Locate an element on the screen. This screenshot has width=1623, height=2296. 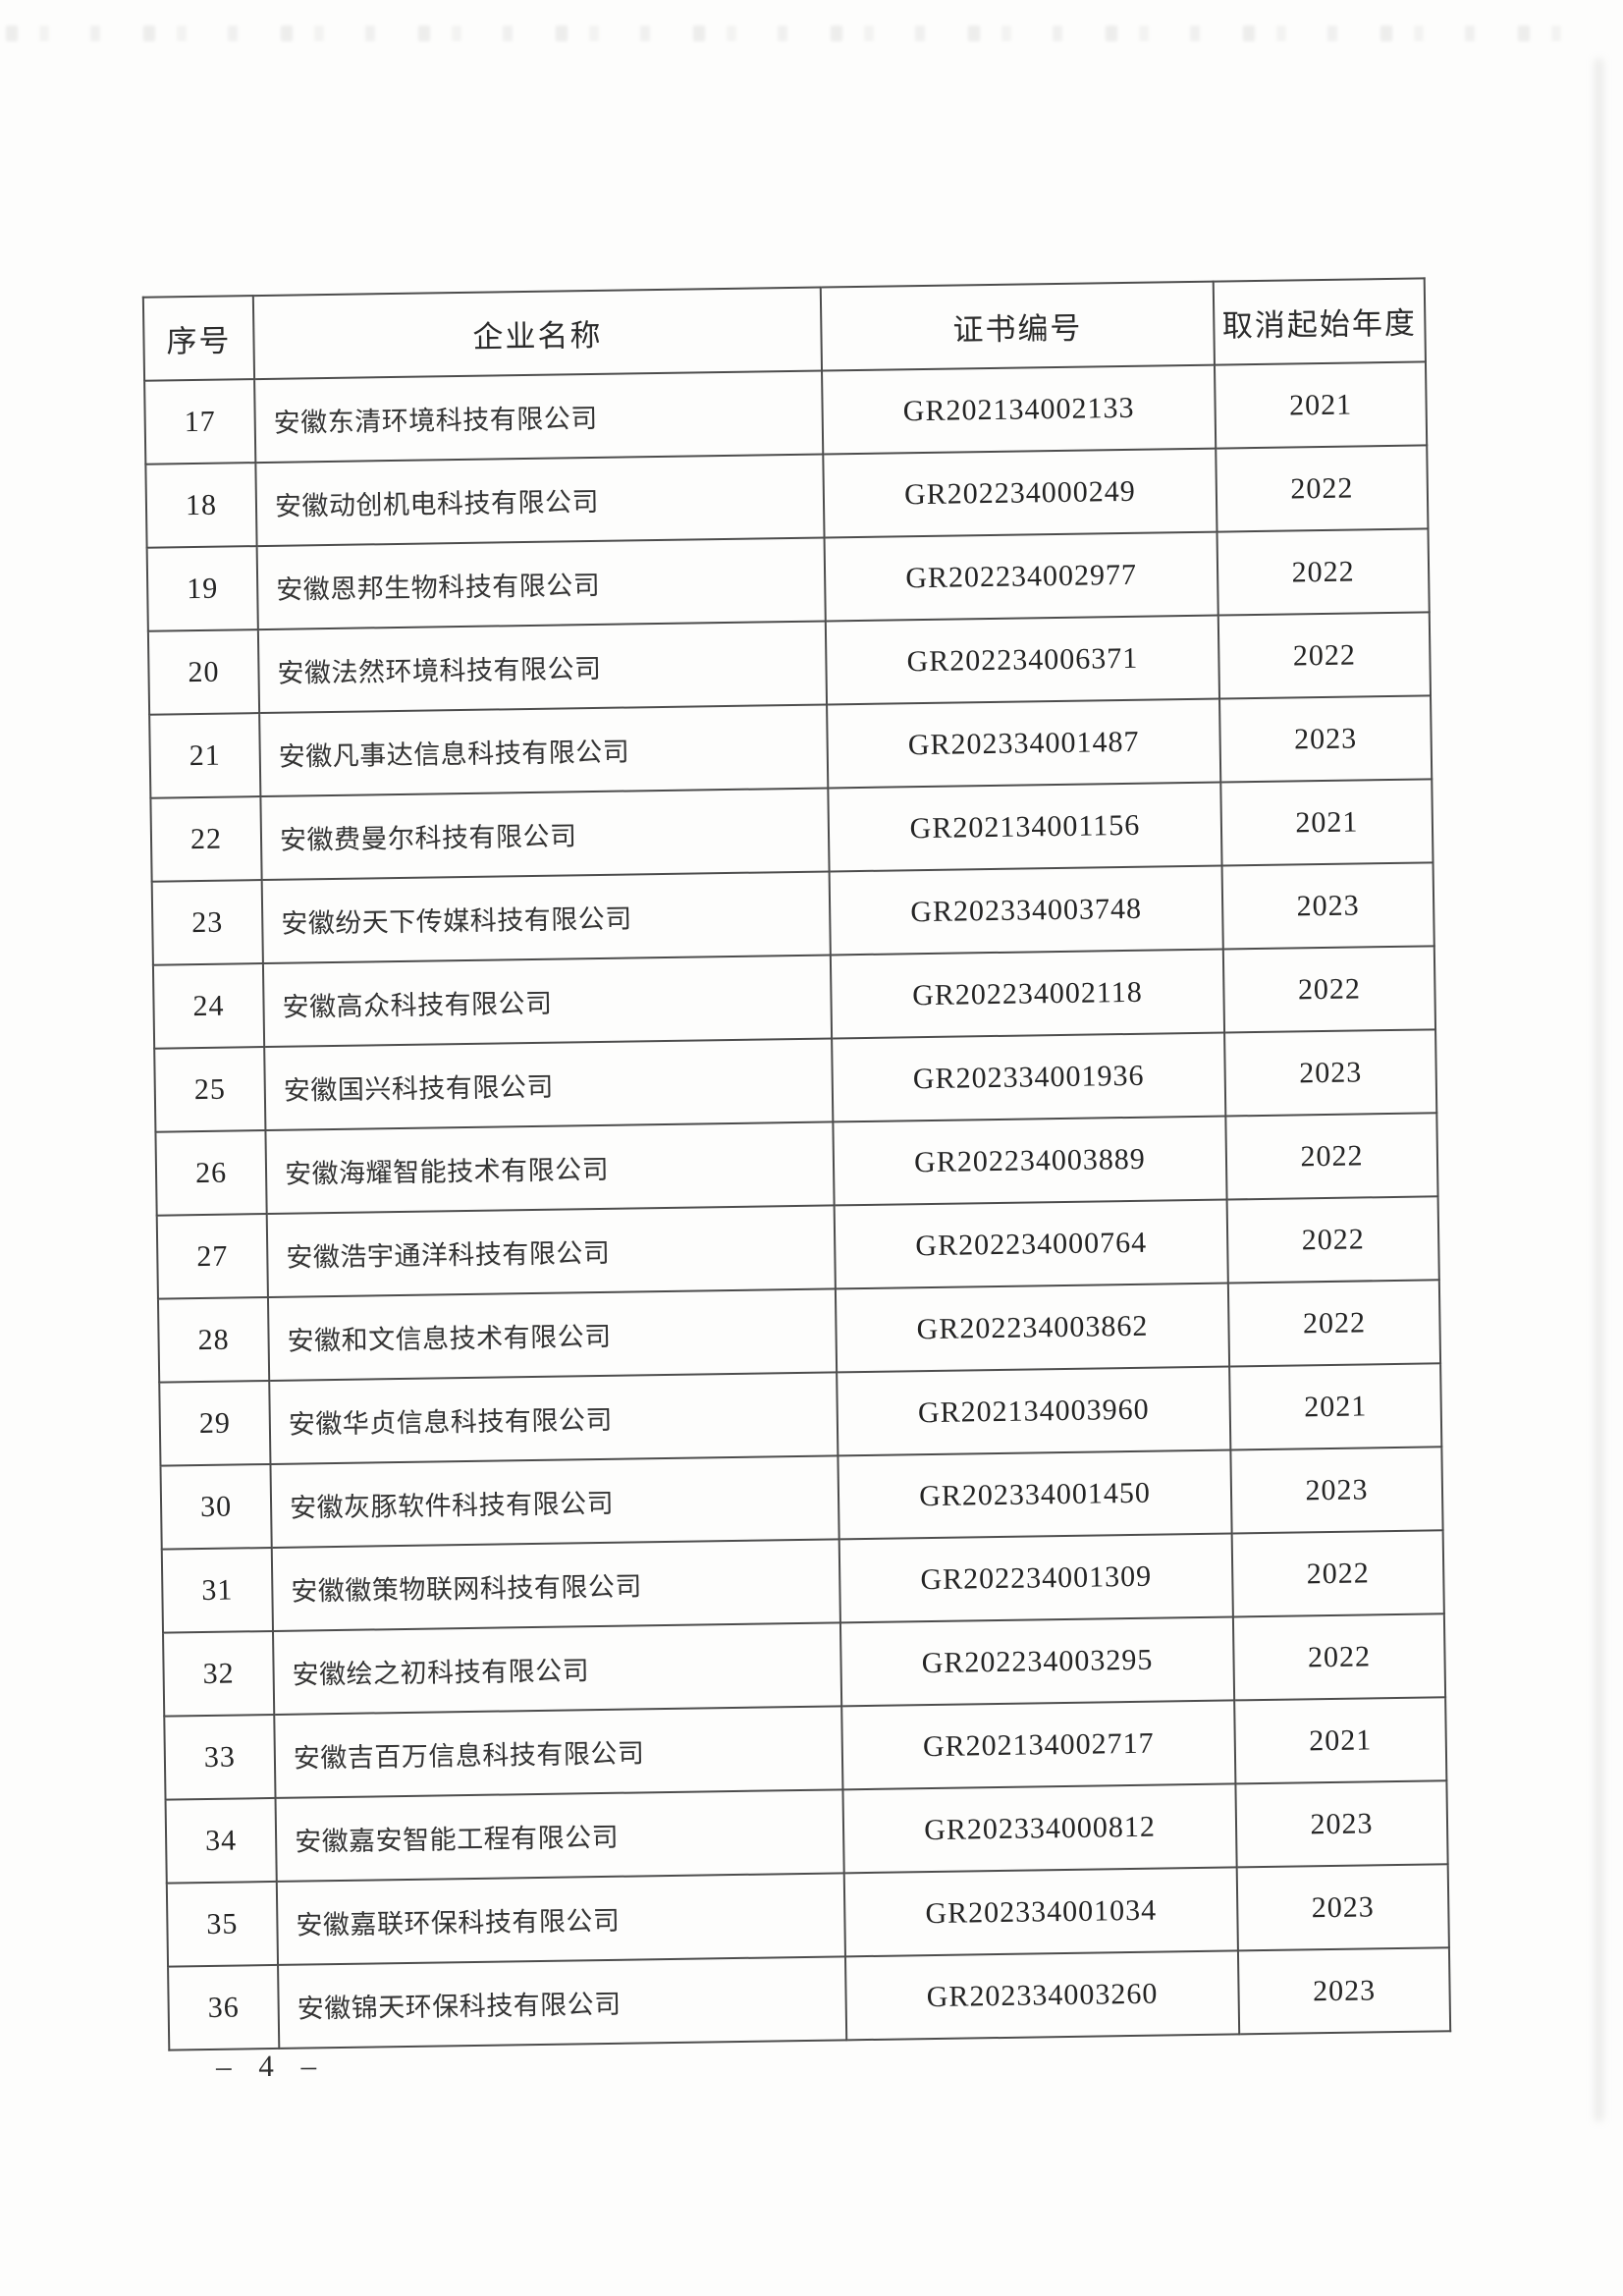
cell-certificate-number: GR202134002133 is located at coordinates (1019, 409).